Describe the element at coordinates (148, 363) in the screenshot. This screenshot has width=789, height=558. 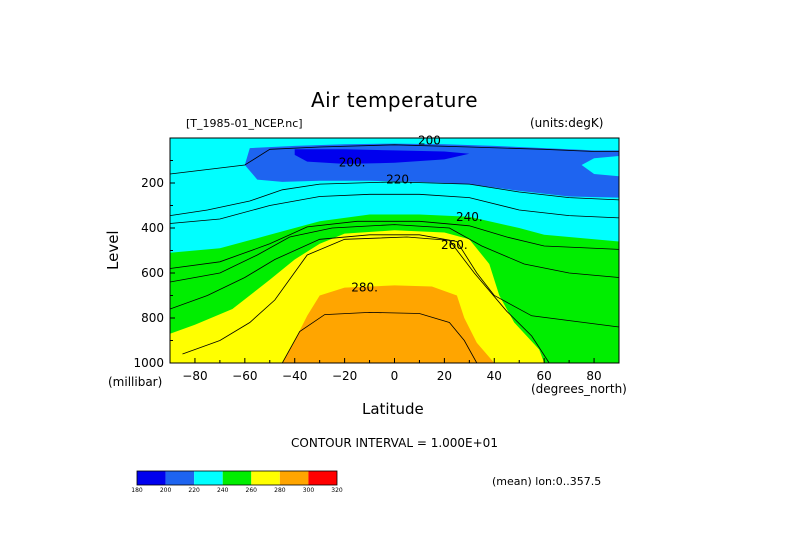
I see `y-tick-label: 1000` at that location.